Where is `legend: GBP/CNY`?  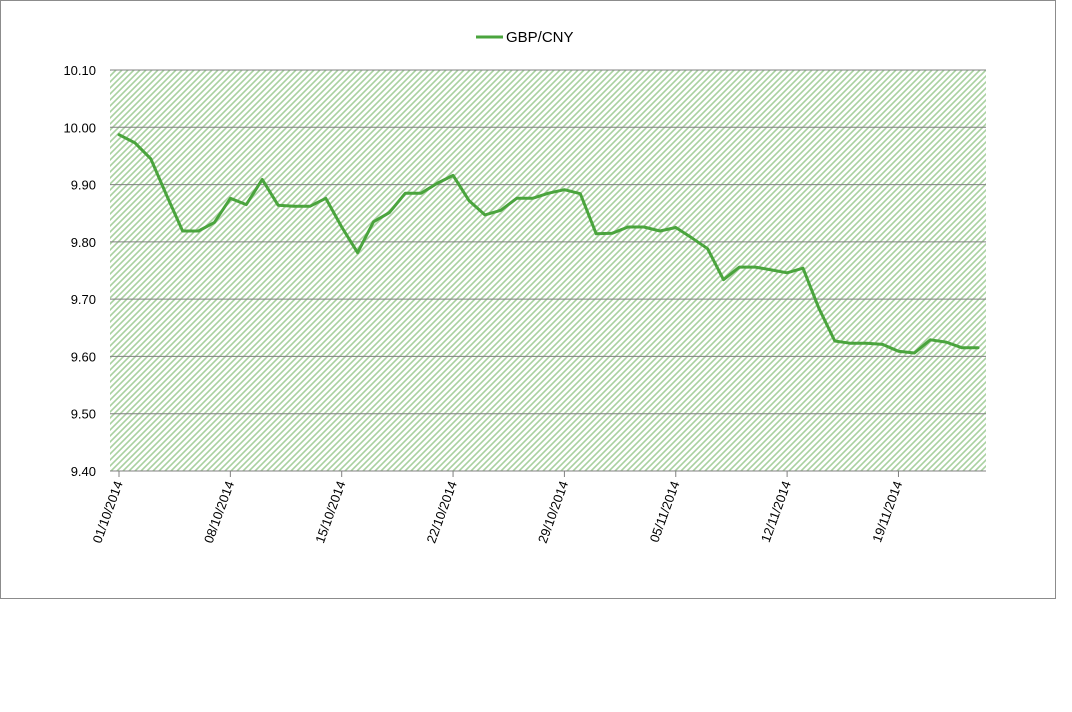
legend: GBP/CNY is located at coordinates (525, 37).